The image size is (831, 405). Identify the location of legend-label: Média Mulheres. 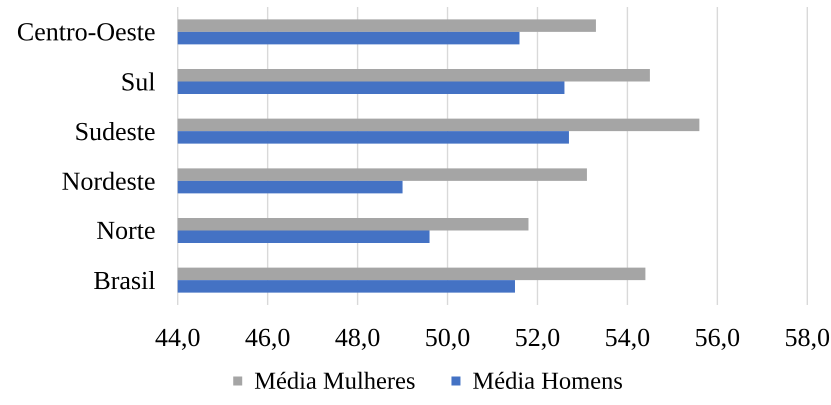
(334, 380).